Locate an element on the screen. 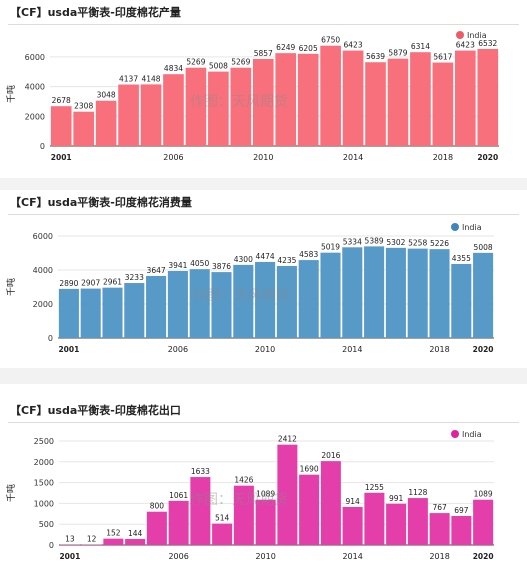 This screenshot has height=579, width=527. data-label-2016: 5879 is located at coordinates (397, 53).